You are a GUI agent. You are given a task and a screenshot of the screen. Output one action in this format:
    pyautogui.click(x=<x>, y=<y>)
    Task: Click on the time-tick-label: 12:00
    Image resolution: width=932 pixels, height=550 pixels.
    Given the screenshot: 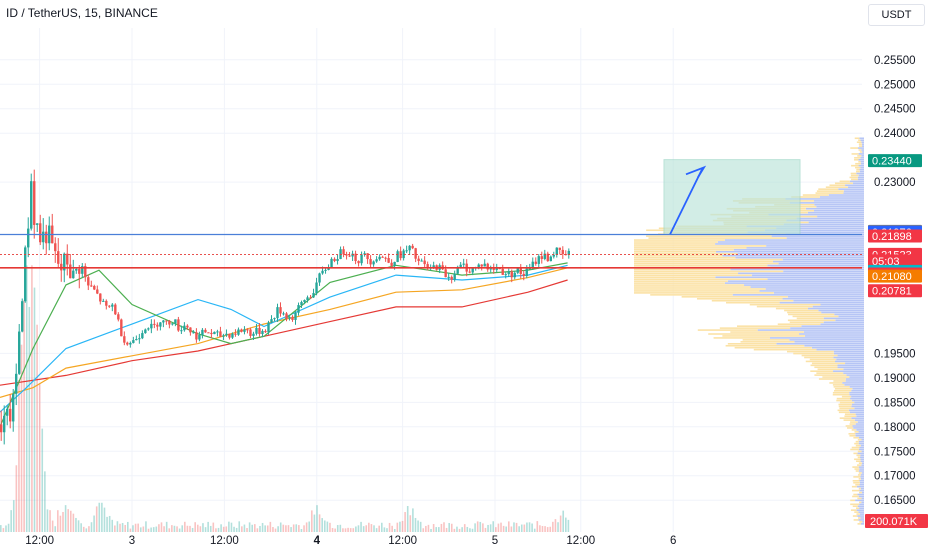 What is the action you would take?
    pyautogui.click(x=580, y=541)
    